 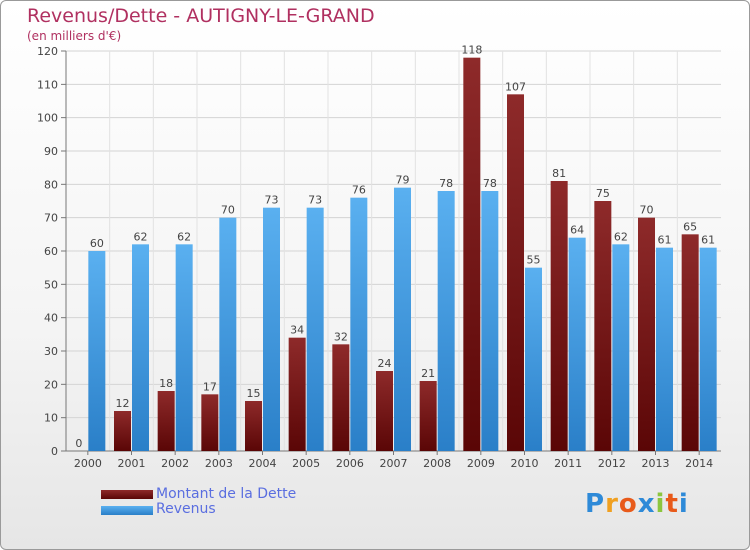 I want to click on data-label: 81, so click(x=559, y=173).